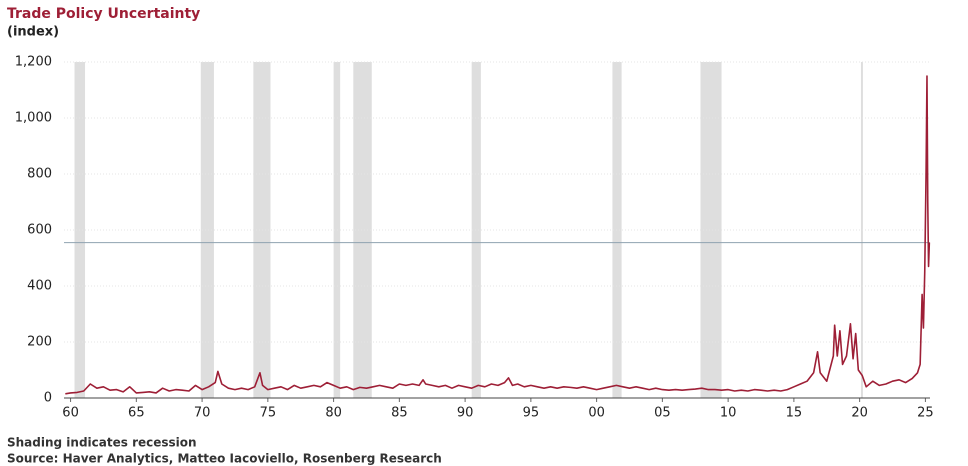 Image resolution: width=968 pixels, height=466 pixels. What do you see at coordinates (33, 32) in the screenshot?
I see `chart-subtitle: (index)` at bounding box center [33, 32].